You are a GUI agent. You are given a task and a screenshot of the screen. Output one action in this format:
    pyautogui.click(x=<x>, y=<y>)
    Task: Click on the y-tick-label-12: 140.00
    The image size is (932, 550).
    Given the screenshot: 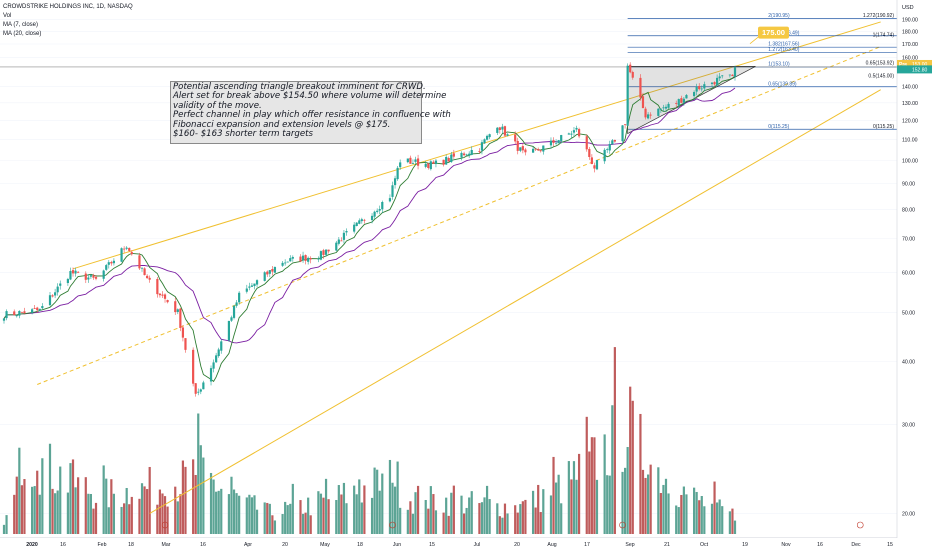 What is the action you would take?
    pyautogui.click(x=910, y=88)
    